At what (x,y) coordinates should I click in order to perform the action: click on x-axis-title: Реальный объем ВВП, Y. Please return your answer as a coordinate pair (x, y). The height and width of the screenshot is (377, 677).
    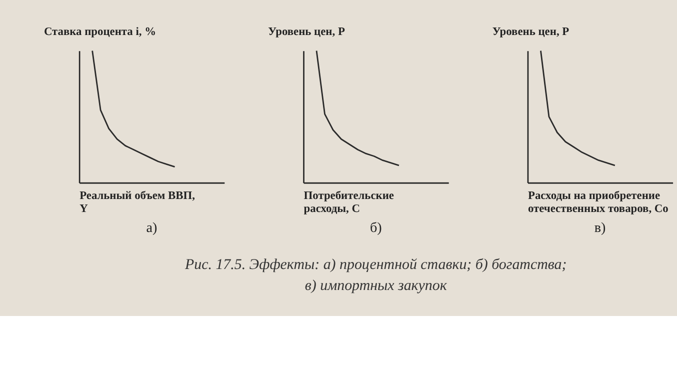
    Looking at the image, I should click on (138, 203).